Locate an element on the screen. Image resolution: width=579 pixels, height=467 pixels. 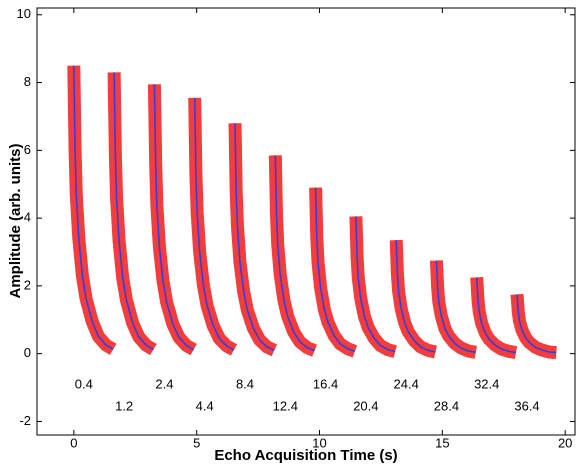
y-tick-label: 10 is located at coordinates (24, 13).